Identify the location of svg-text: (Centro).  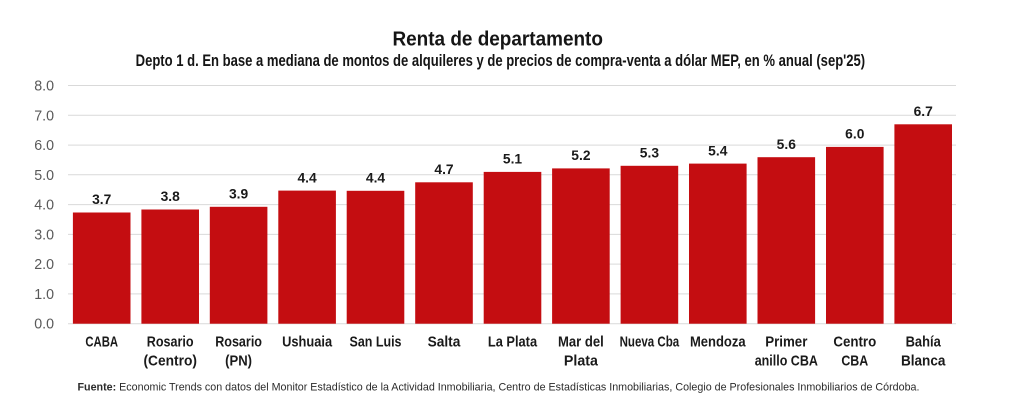
(170, 361).